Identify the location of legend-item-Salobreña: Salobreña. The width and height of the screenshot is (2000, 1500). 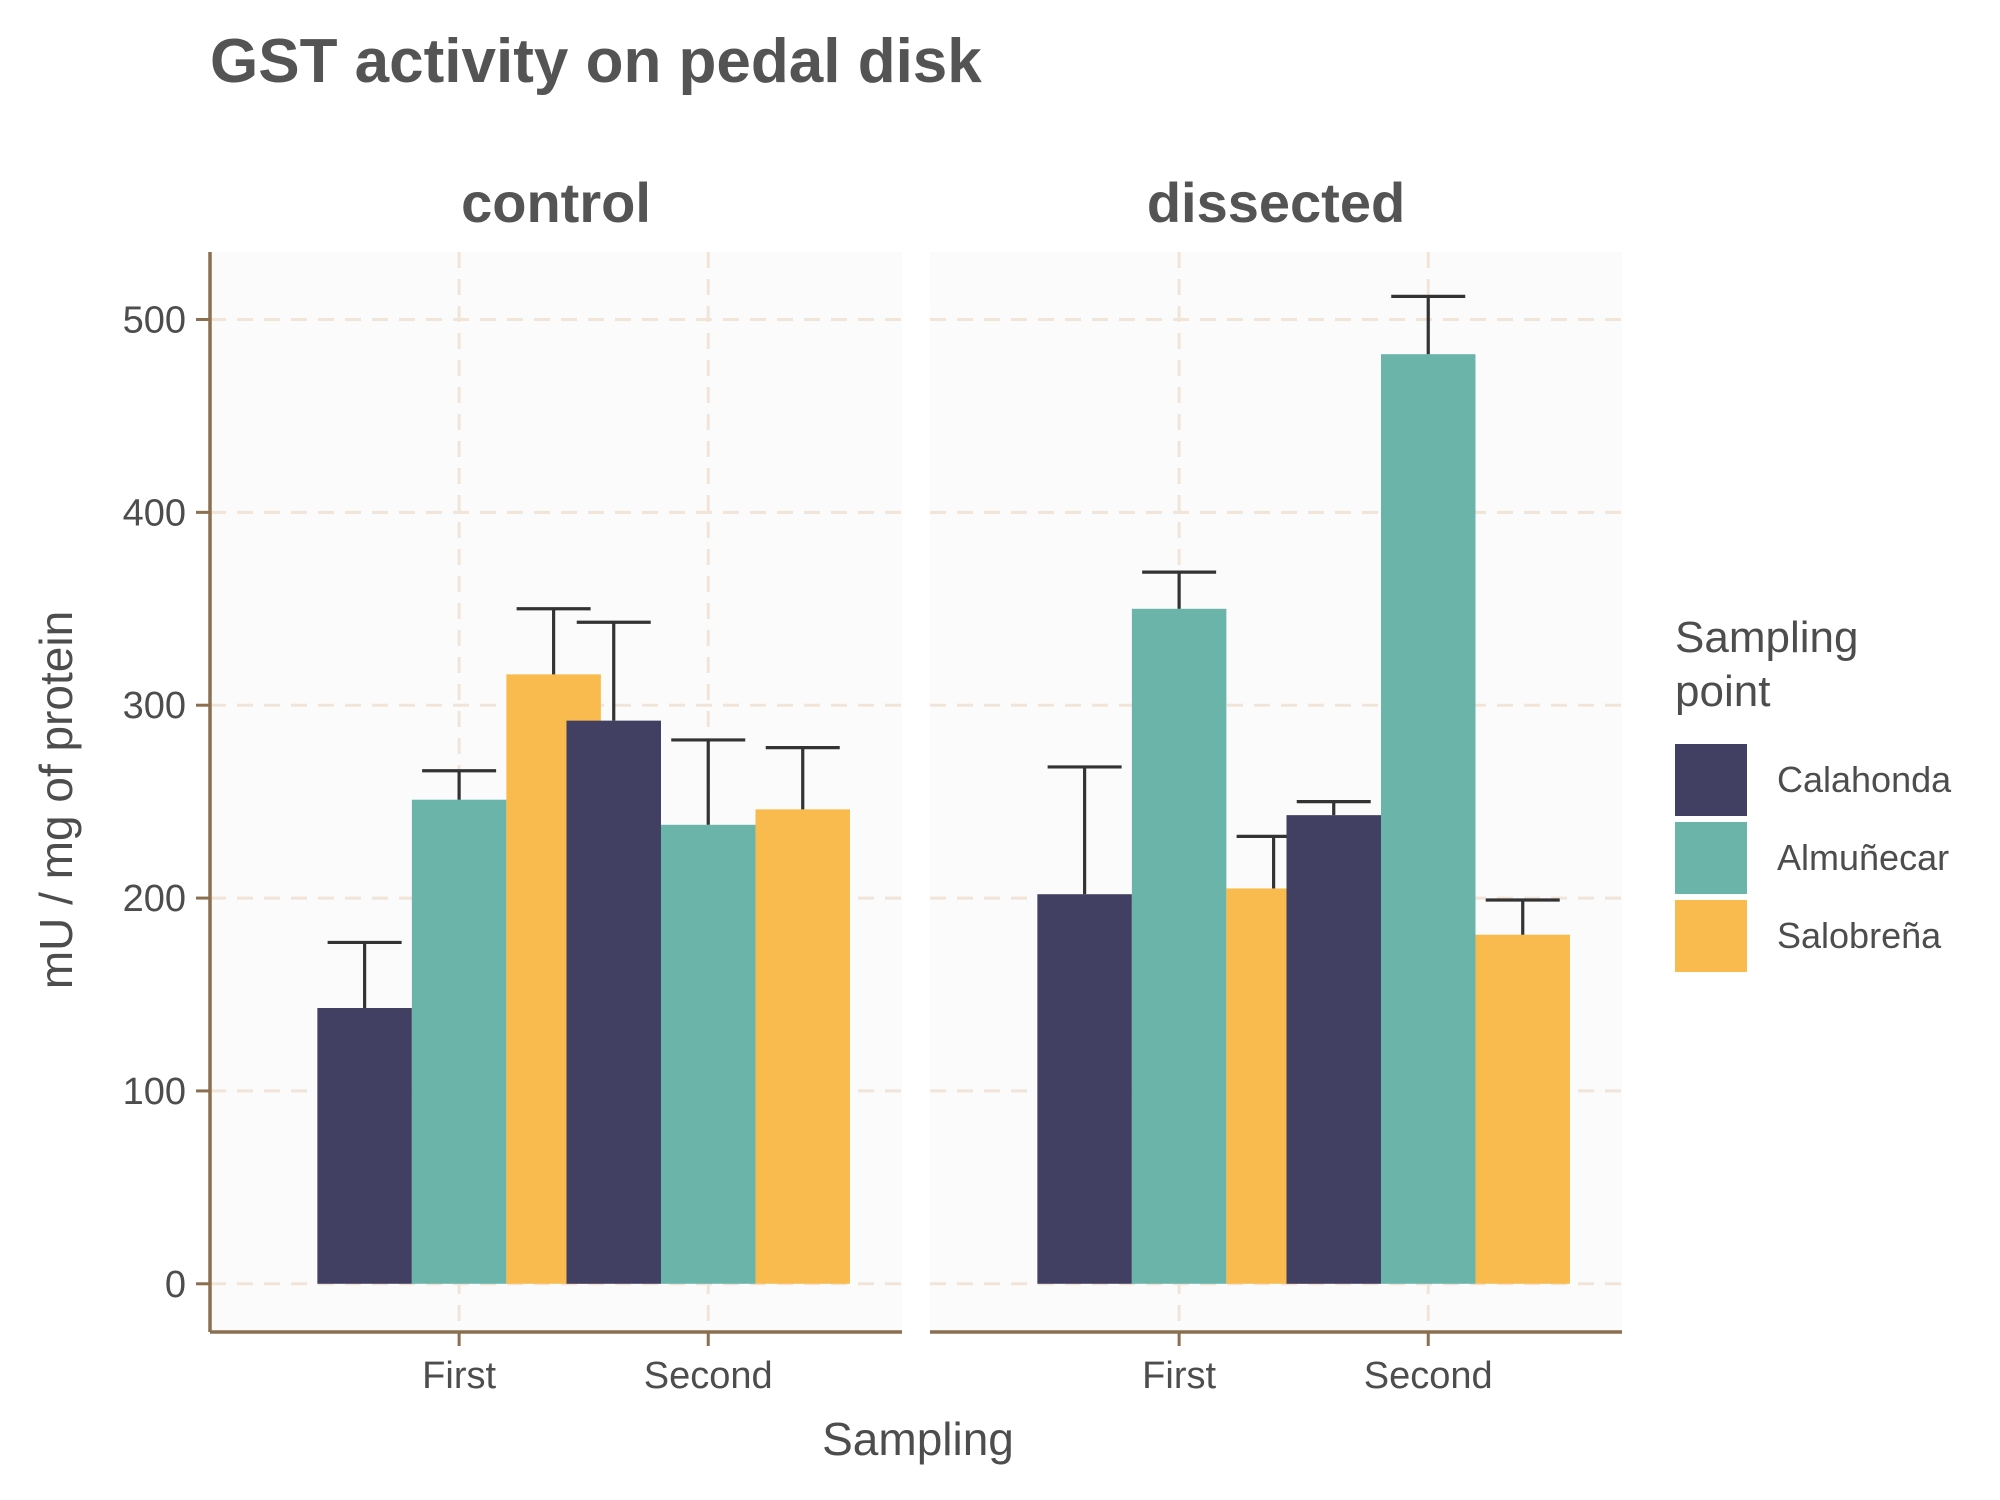
(1808, 936).